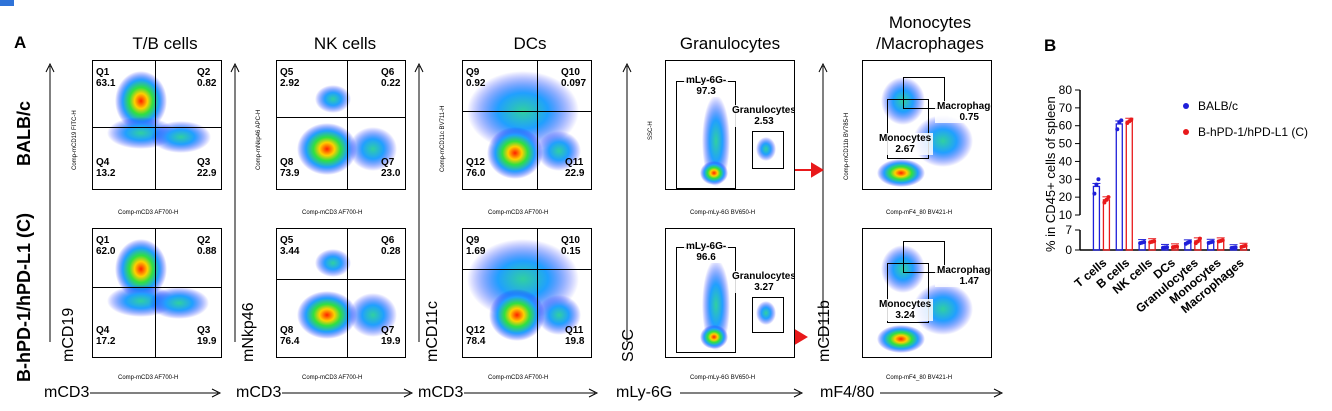 The height and width of the screenshot is (411, 1332). I want to click on gate-ly6g-neg: mLy-6G- 97.3, so click(706, 86).